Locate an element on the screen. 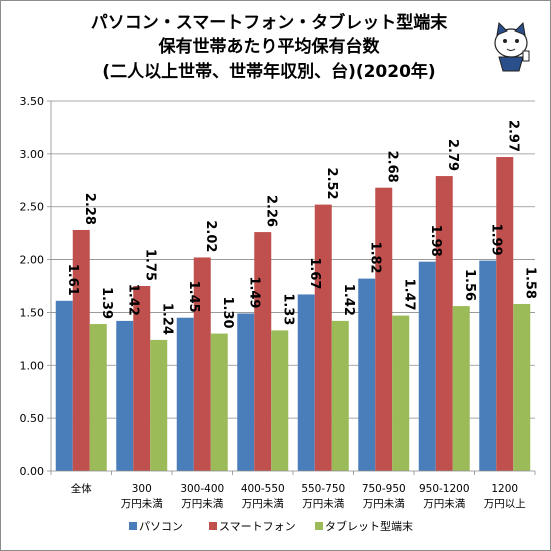  y-tick-label: 1.50 is located at coordinates (32, 312).